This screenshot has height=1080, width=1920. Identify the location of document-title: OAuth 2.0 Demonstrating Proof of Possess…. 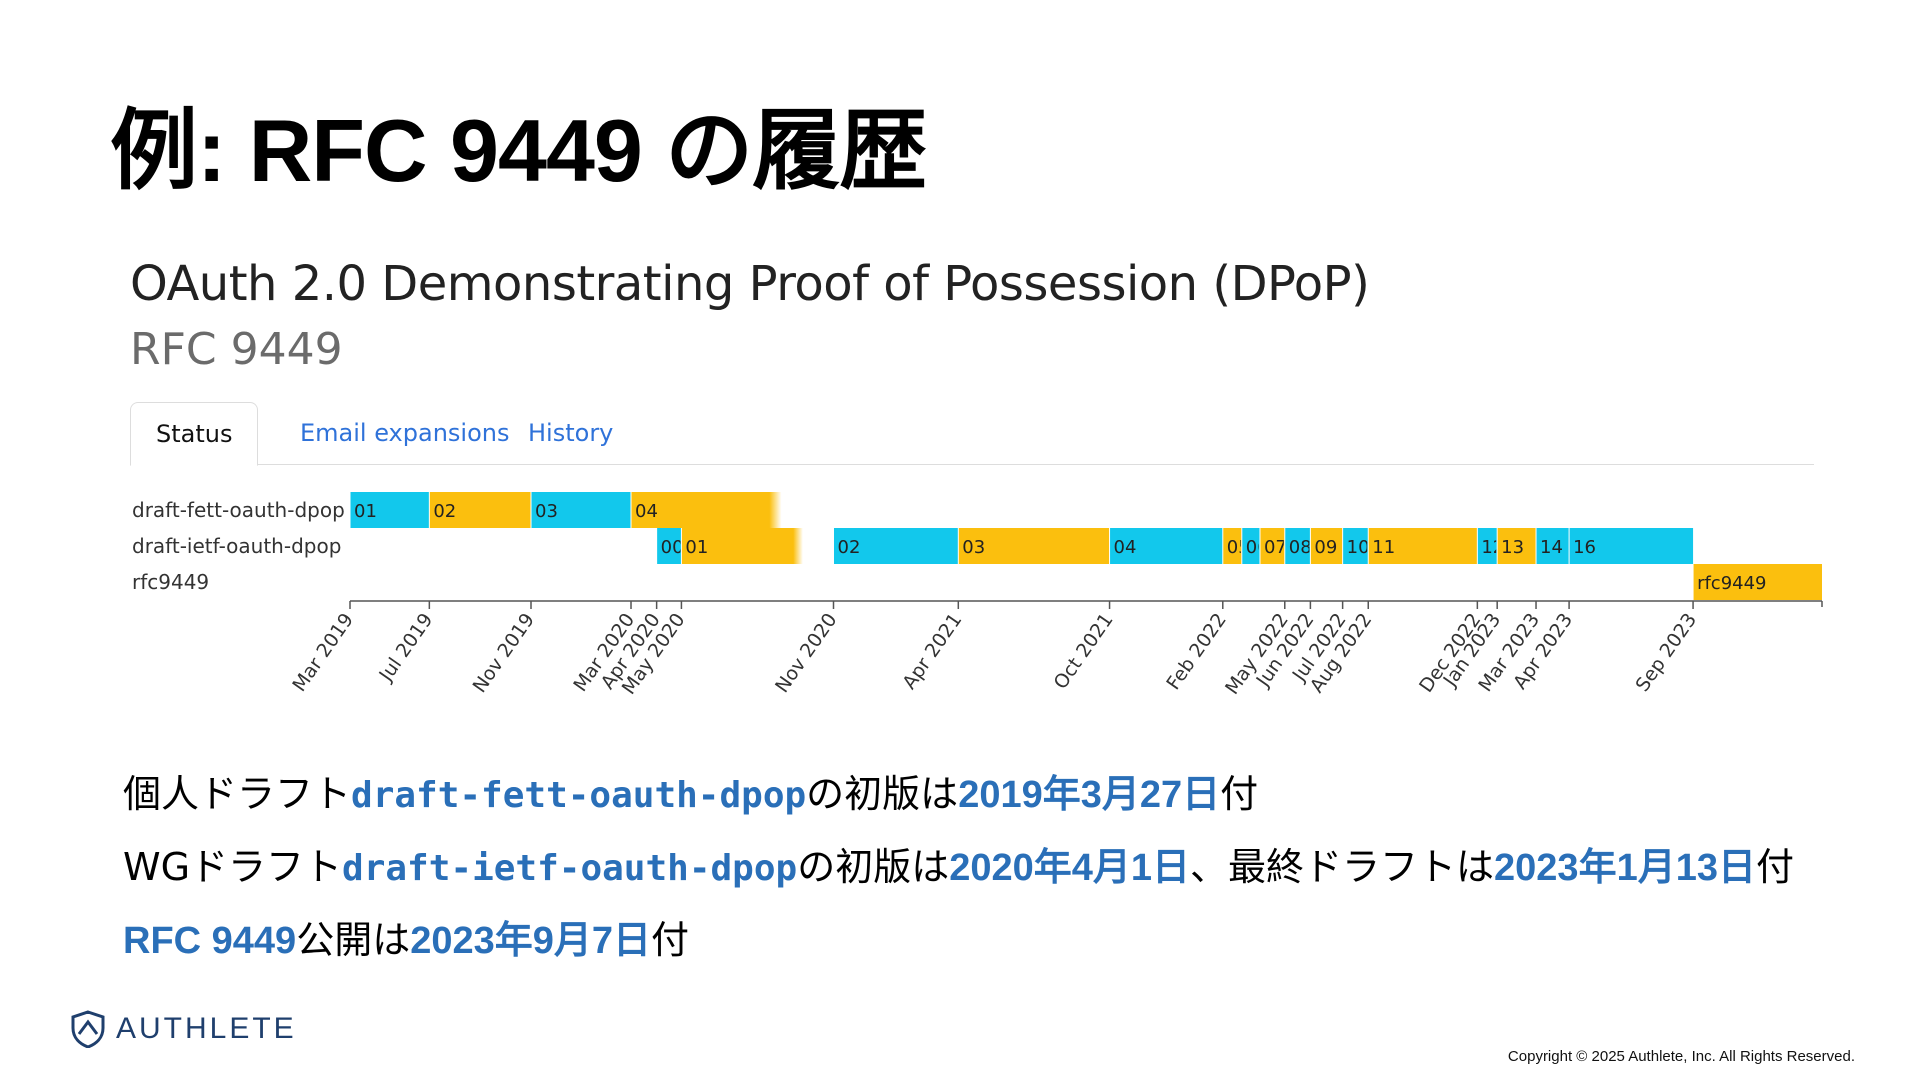
(750, 284).